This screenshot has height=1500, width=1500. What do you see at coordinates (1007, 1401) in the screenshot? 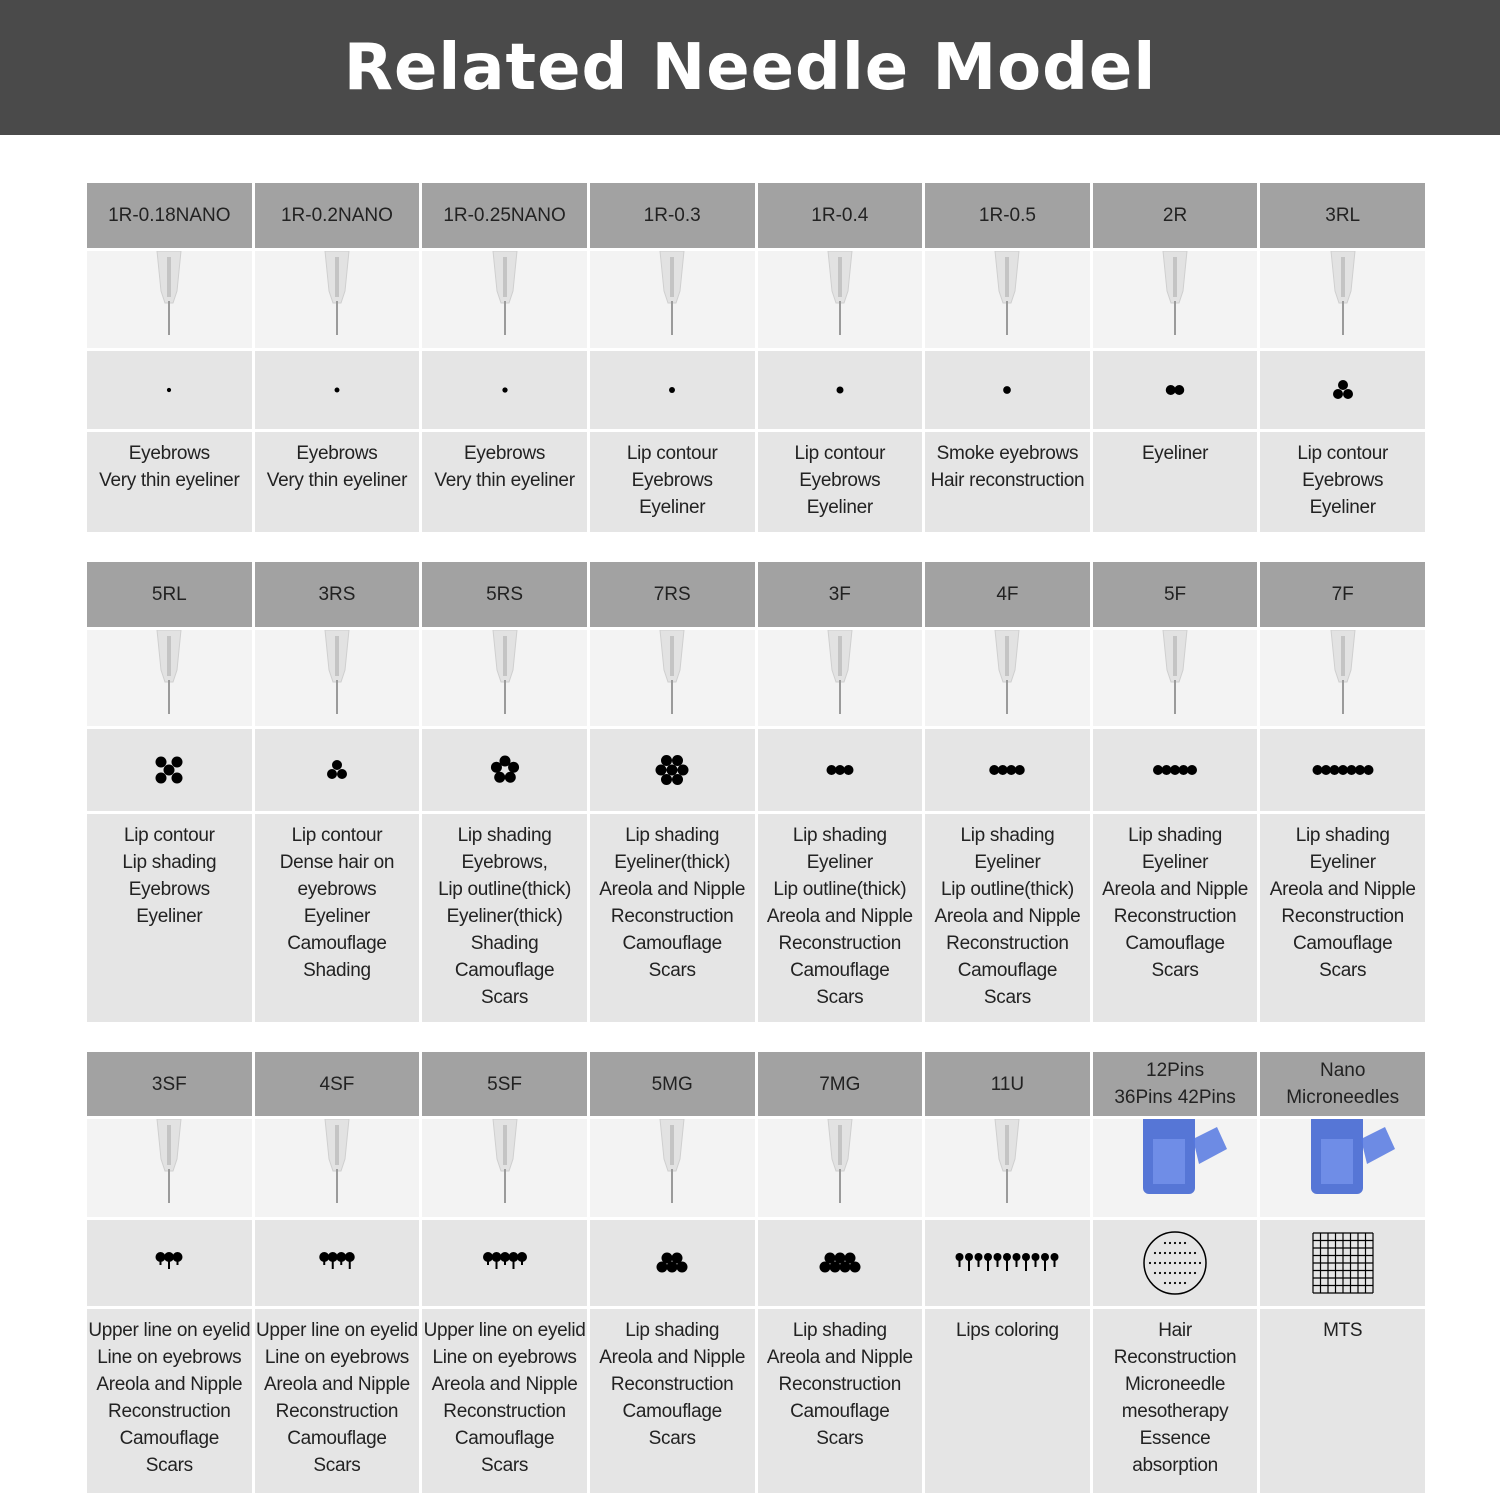
I see `model-uses: Lips coloring` at bounding box center [1007, 1401].